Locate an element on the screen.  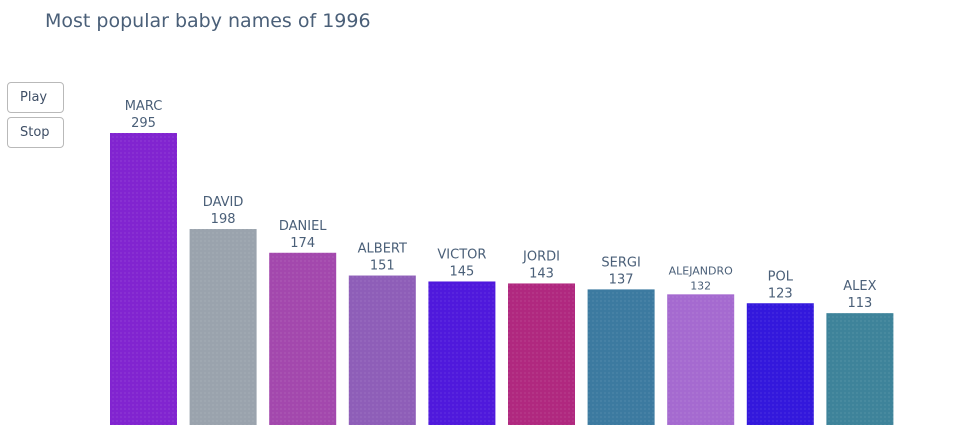
value-label-sergi: 137 is located at coordinates (621, 279).